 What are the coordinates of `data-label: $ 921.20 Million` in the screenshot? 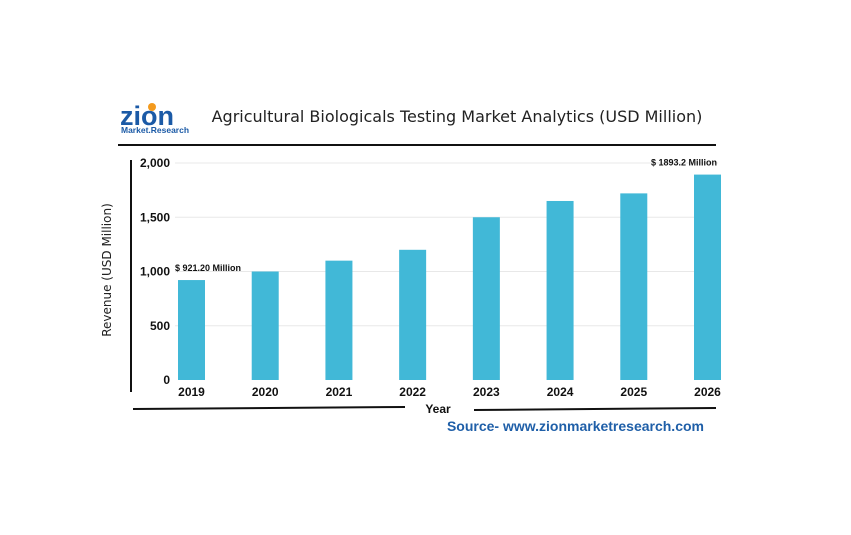 It's located at (208, 268).